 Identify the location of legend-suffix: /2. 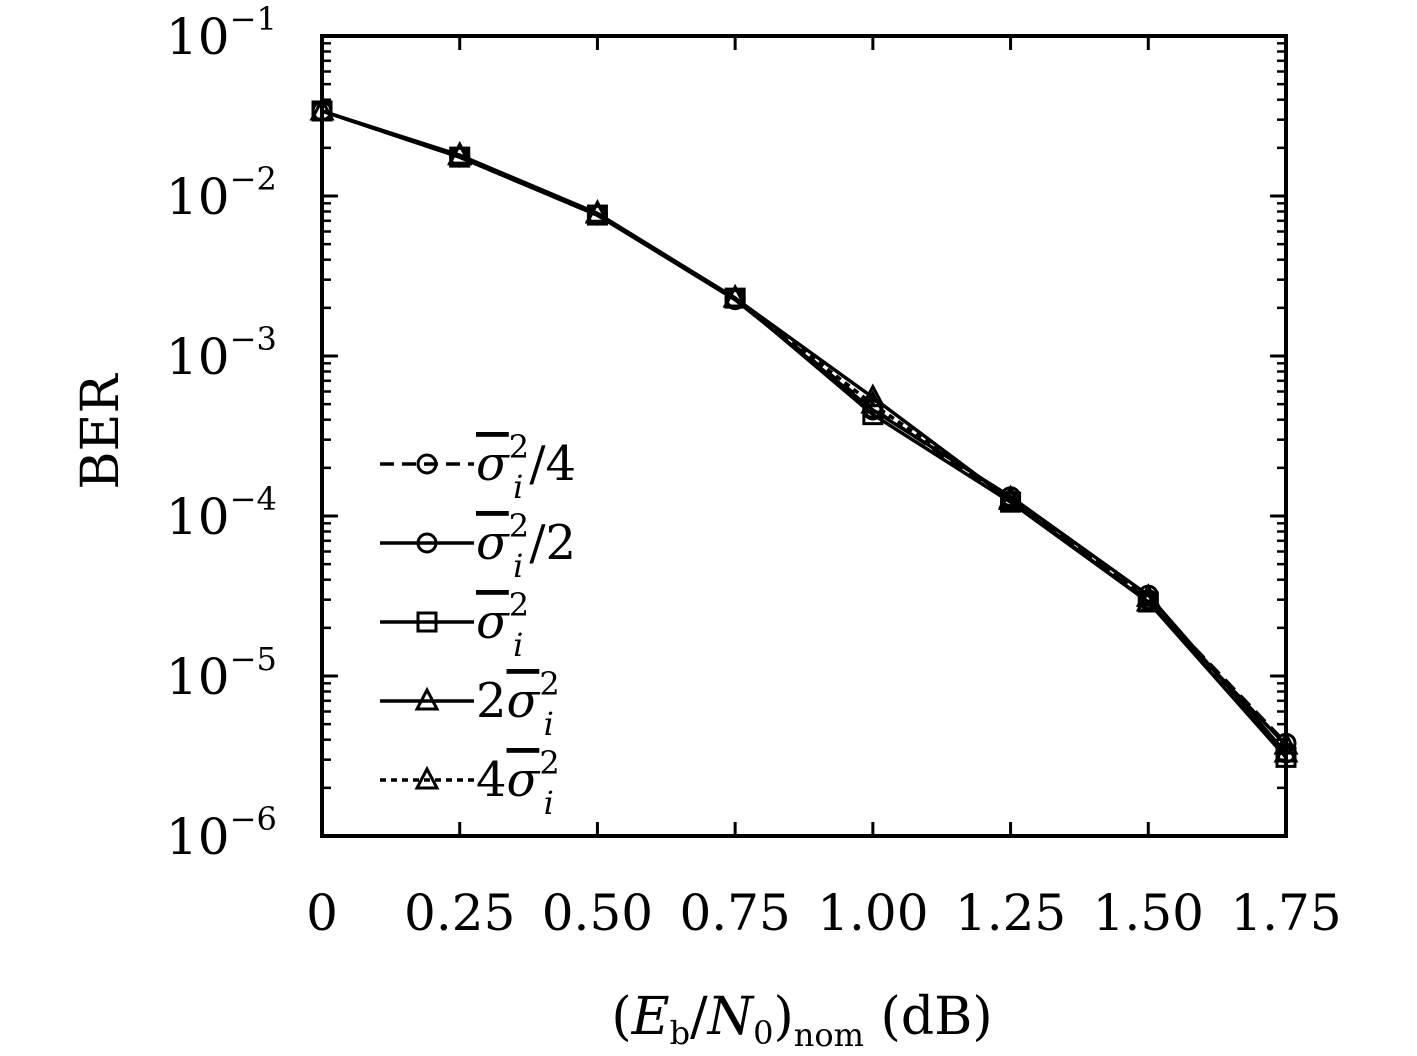
(552, 543).